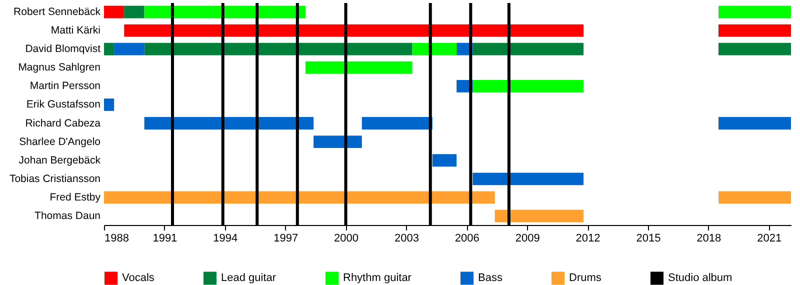 This screenshot has height=285, width=800. Describe the element at coordinates (709, 238) in the screenshot. I see `x-tick-label: 2018` at that location.